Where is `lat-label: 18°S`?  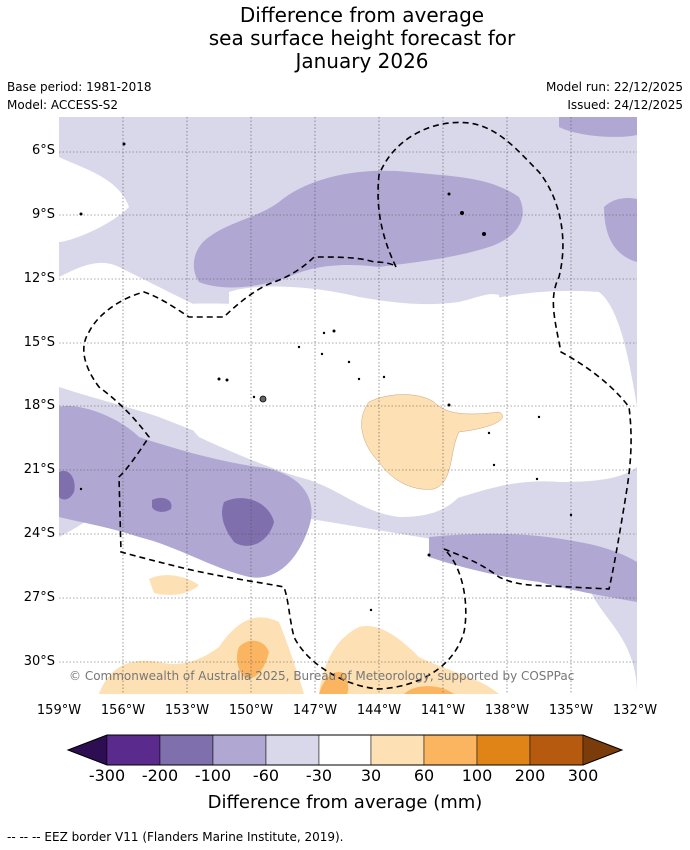 lat-label: 18°S is located at coordinates (39, 405).